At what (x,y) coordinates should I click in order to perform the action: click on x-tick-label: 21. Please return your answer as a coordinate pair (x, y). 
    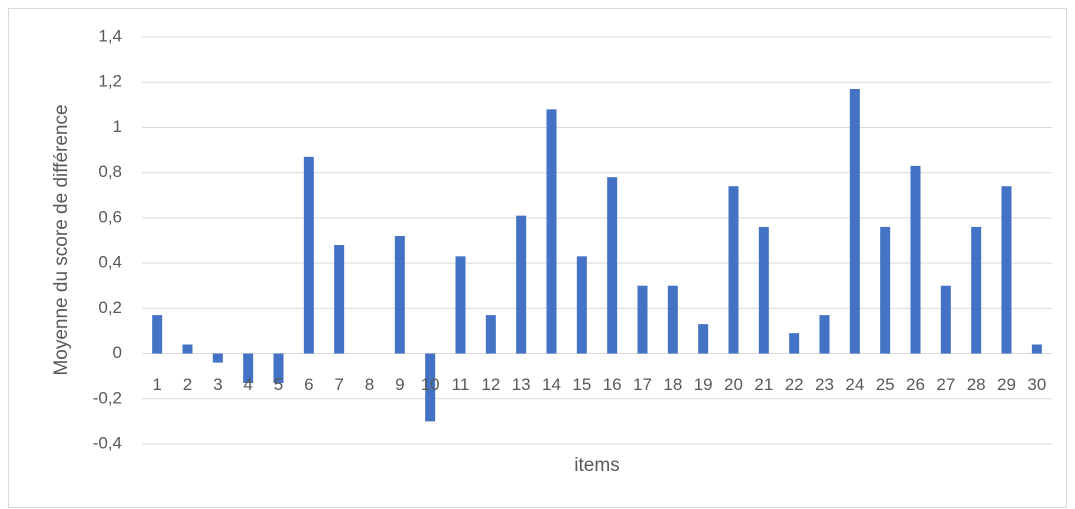
    Looking at the image, I should click on (763, 384).